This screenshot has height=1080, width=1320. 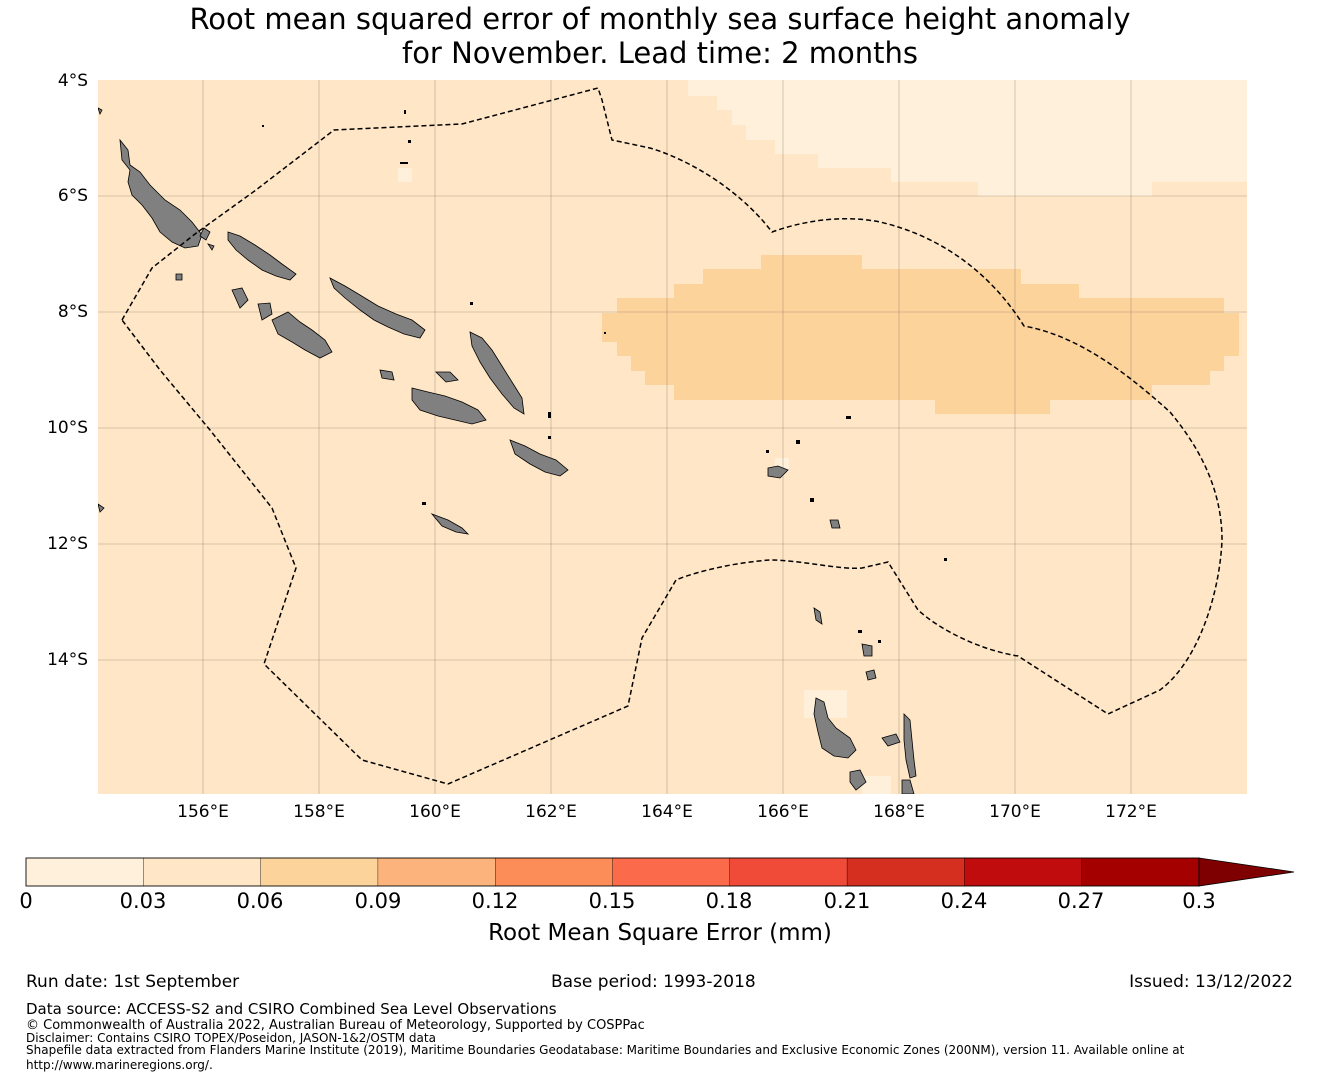 I want to click on northeast-low-band, so click(x=967, y=138).